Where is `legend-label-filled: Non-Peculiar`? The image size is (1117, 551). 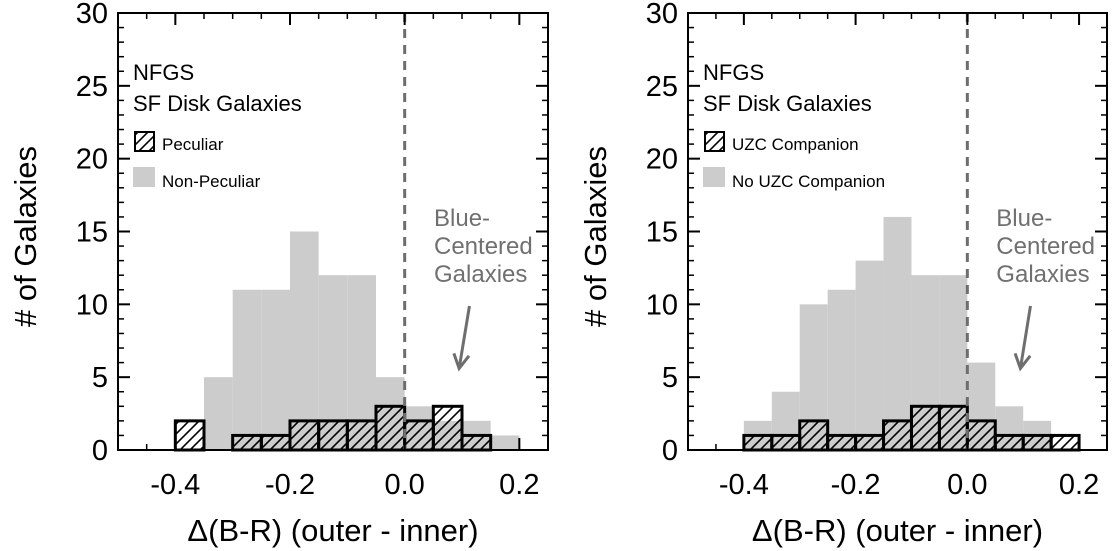 legend-label-filled: Non-Peculiar is located at coordinates (211, 181).